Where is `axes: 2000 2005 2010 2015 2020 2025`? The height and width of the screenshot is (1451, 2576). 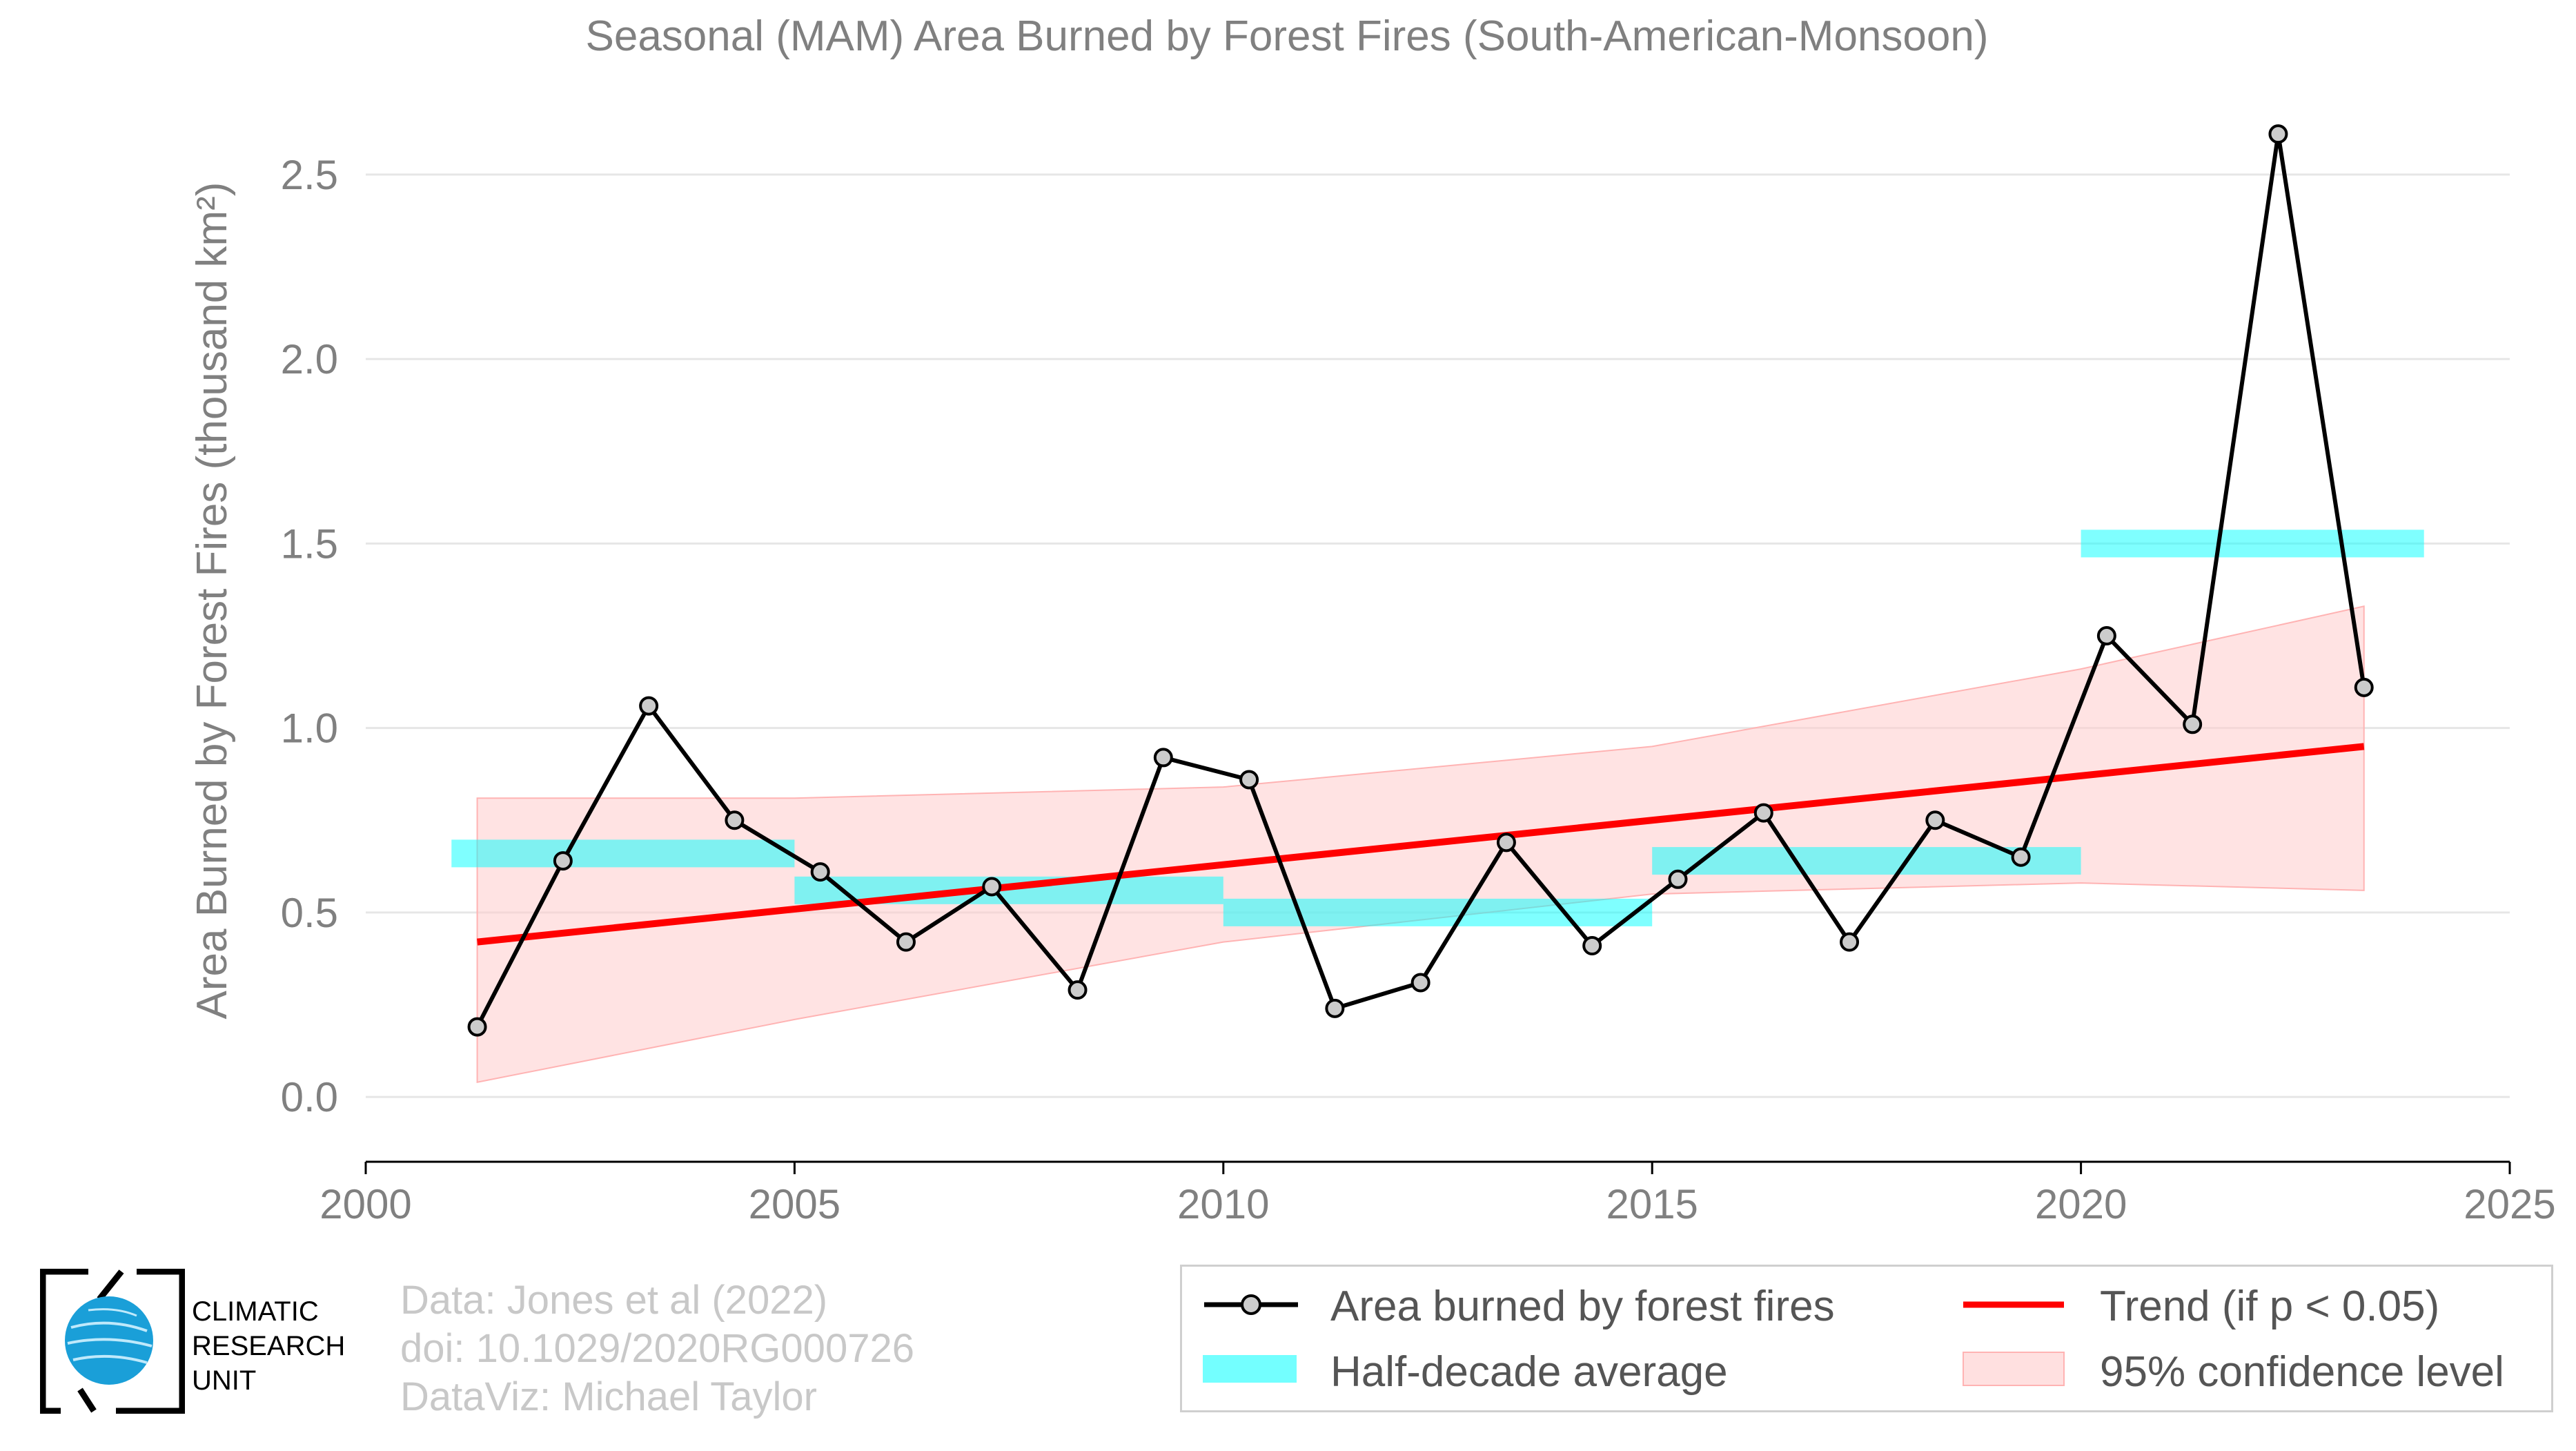 axes: 2000 2005 2010 2015 2020 2025 is located at coordinates (1437, 1193).